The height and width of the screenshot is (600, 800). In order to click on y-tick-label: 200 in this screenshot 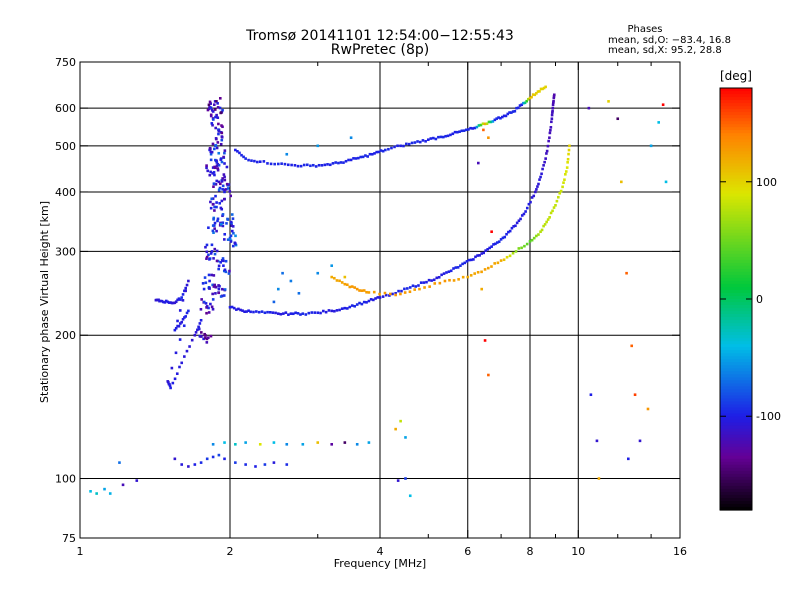, I will do `click(65, 335)`.